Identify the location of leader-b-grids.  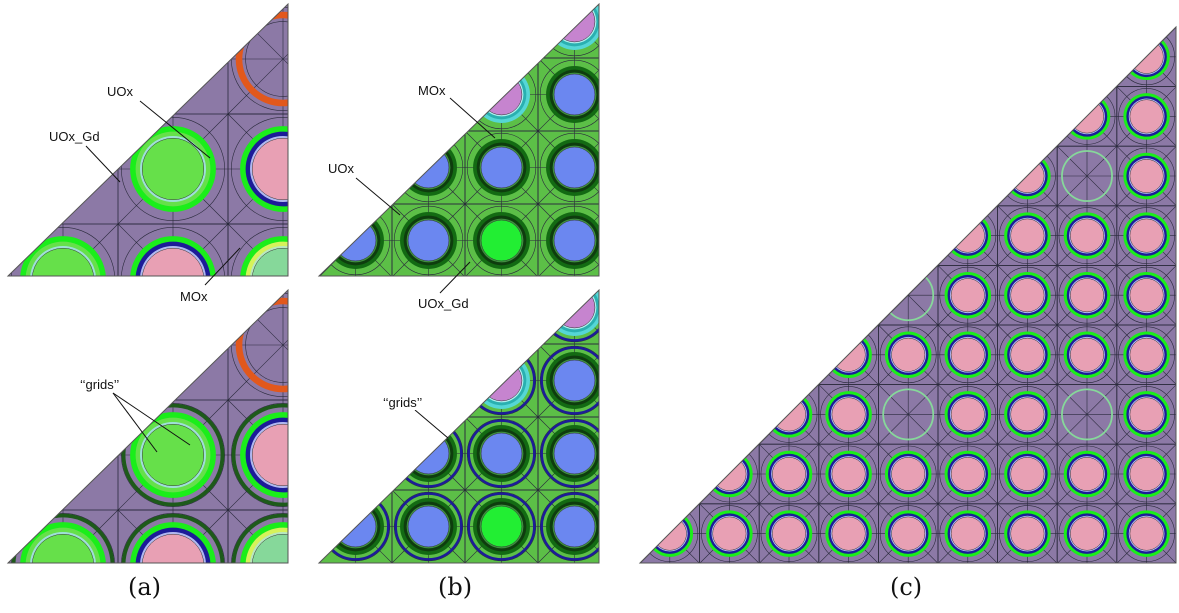
(431, 424).